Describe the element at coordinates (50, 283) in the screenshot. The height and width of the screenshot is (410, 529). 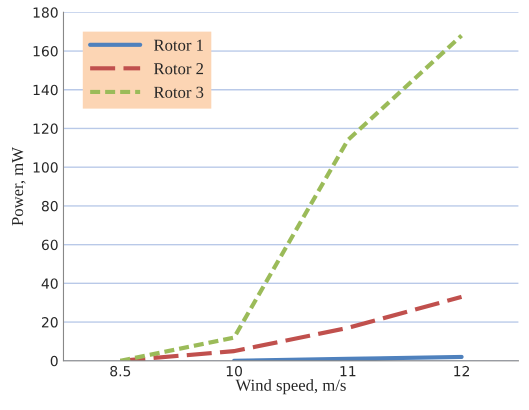
I see `y-tick-label: 40` at that location.